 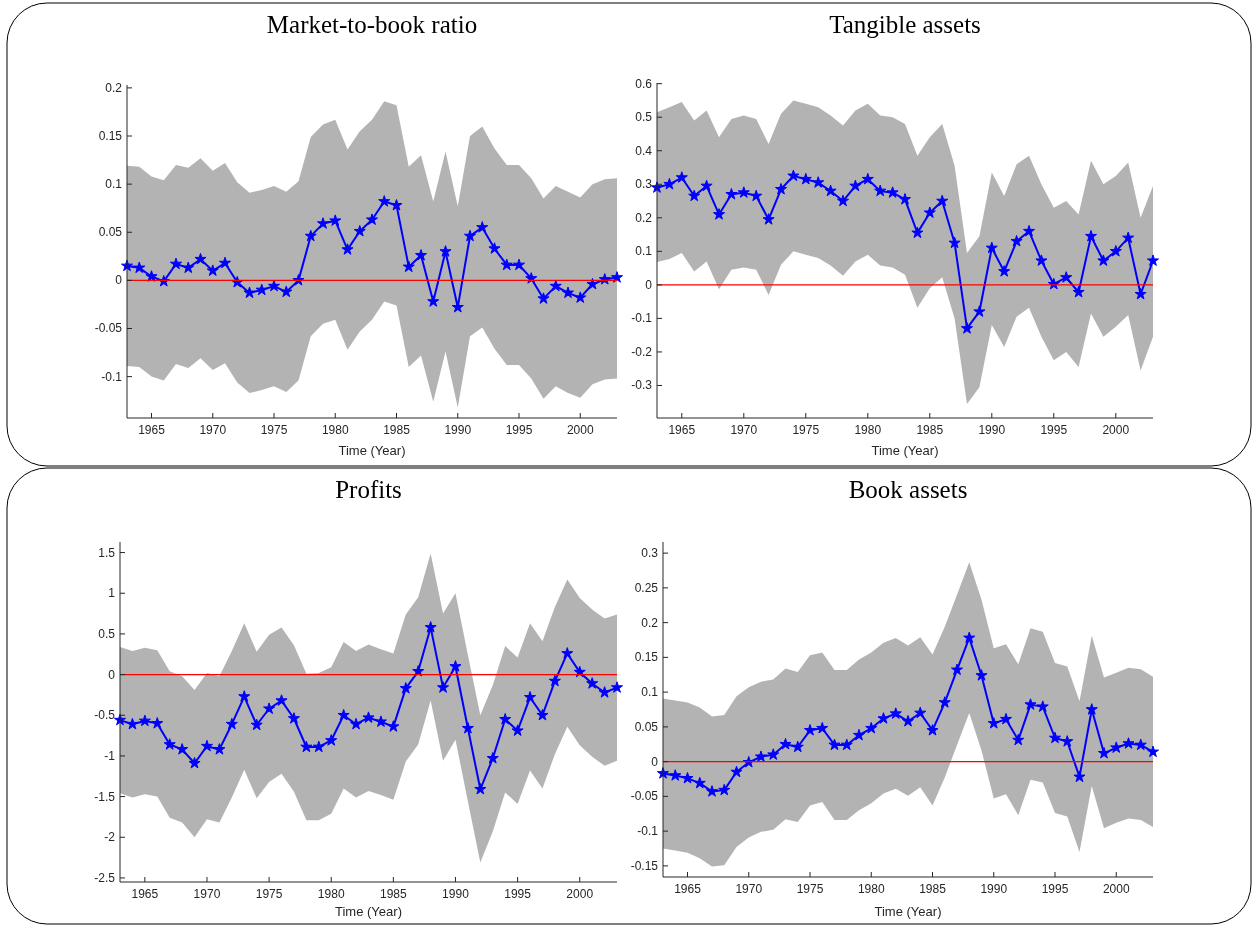 I want to click on y-tick-label: -0.3, so click(x=642, y=385).